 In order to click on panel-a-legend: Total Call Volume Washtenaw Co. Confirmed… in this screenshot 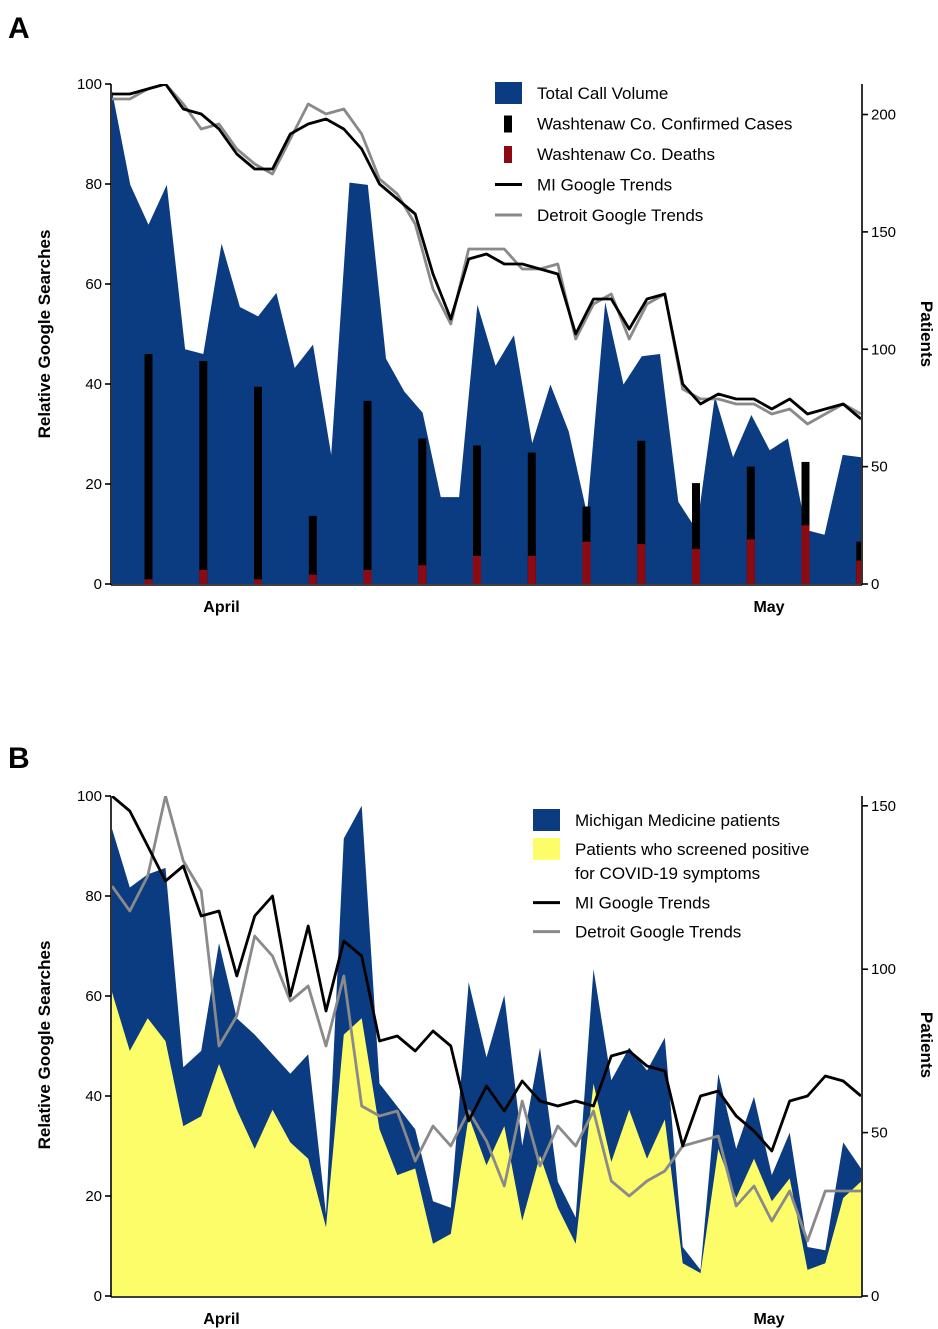, I will do `click(643, 153)`.